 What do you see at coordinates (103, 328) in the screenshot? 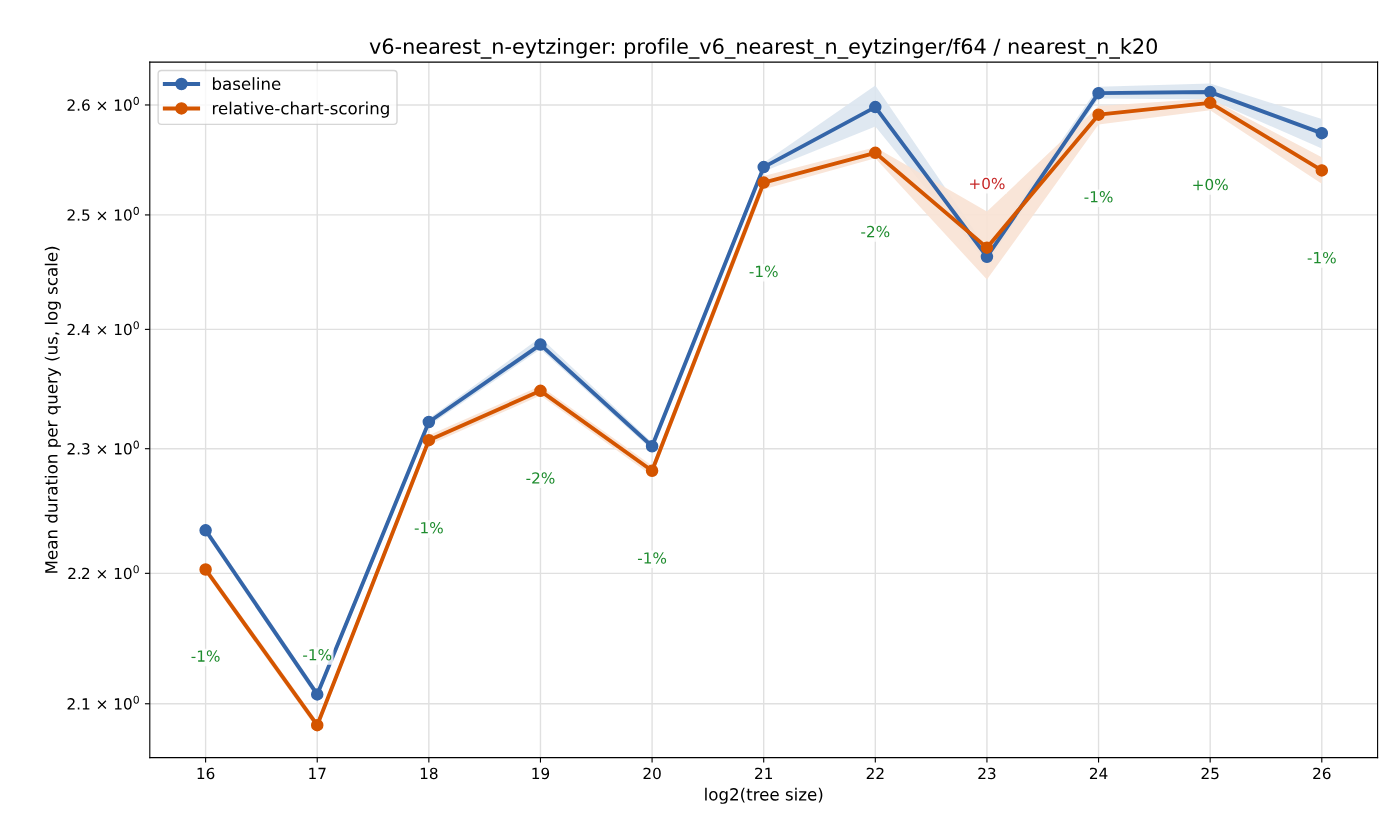
I see `y-tick-label: 2.4 × 10$^{0}$` at bounding box center [103, 328].